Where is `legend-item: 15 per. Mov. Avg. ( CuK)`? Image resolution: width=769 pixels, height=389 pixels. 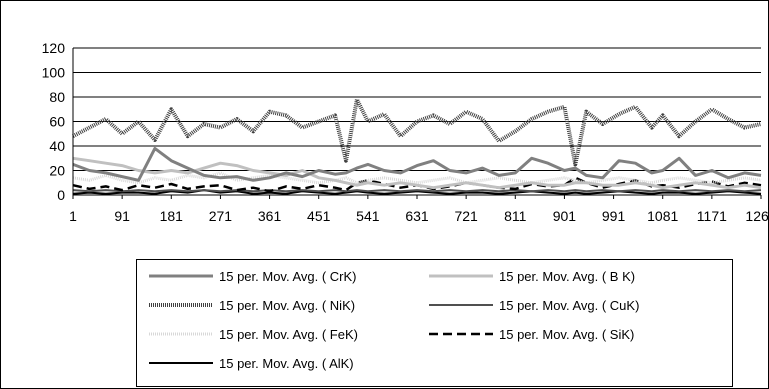
legend-item: 15 per. Mov. Avg. ( CuK) is located at coordinates (533, 305).